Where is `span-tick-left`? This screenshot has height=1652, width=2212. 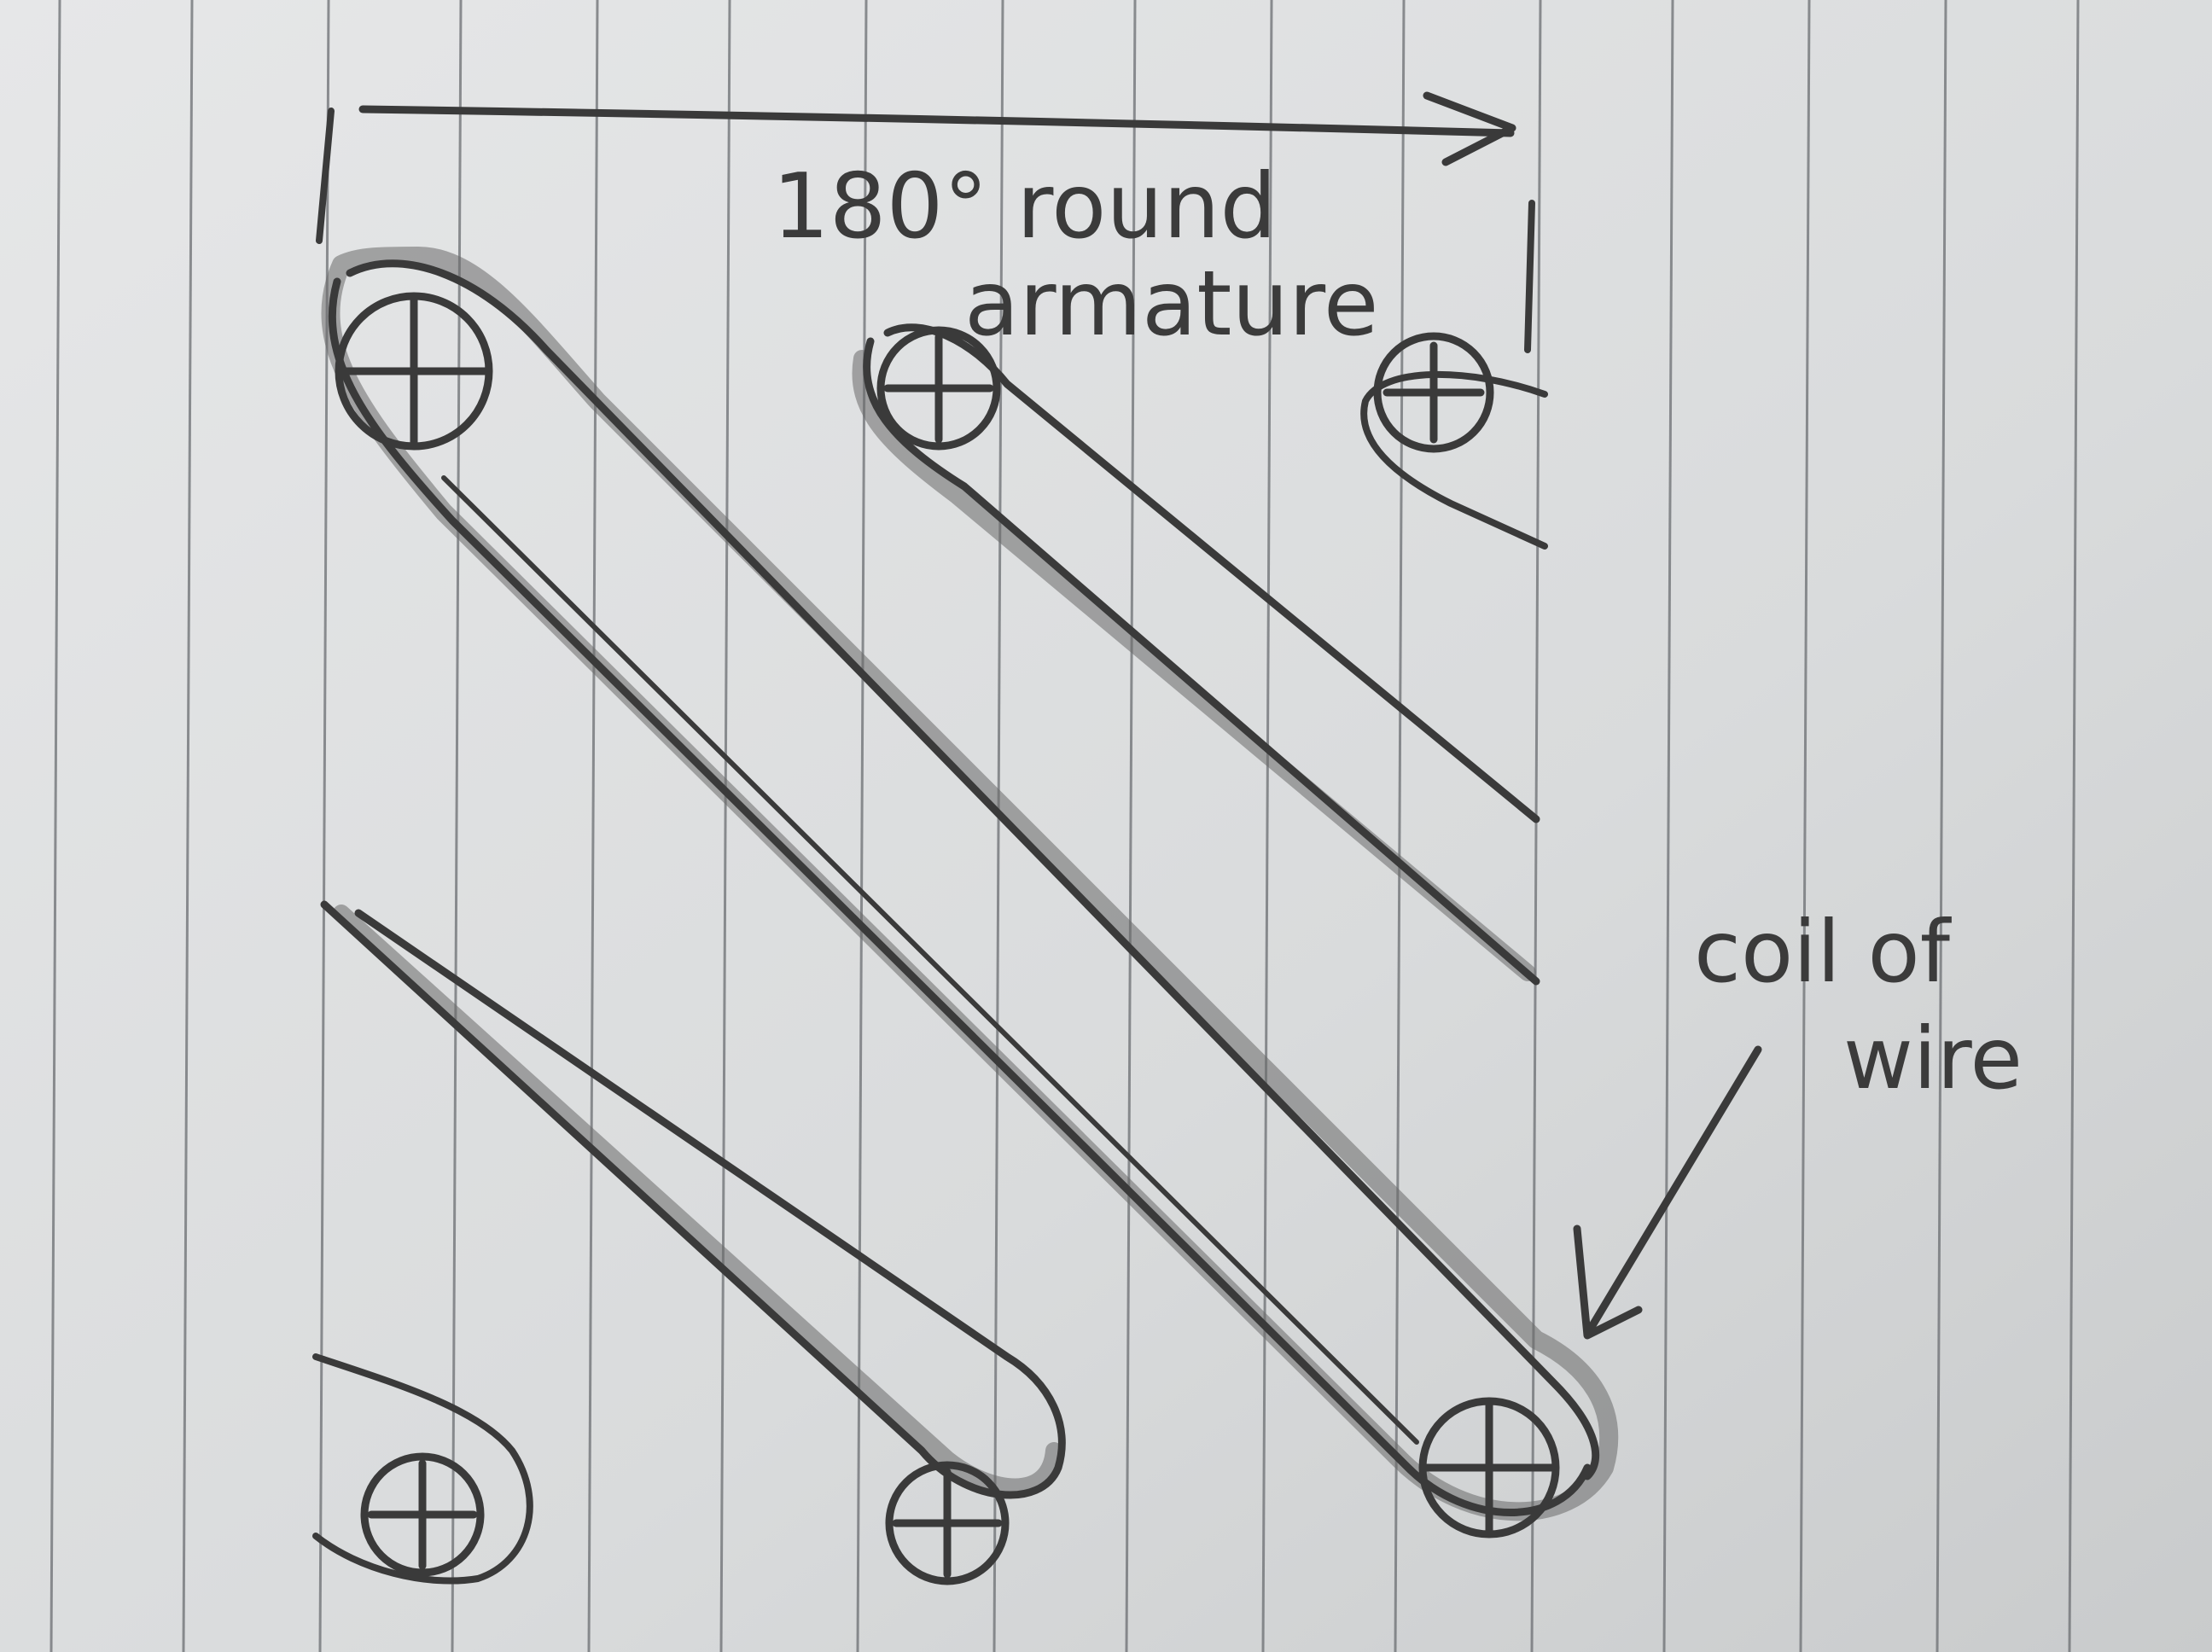
span-tick-left is located at coordinates (325, 176).